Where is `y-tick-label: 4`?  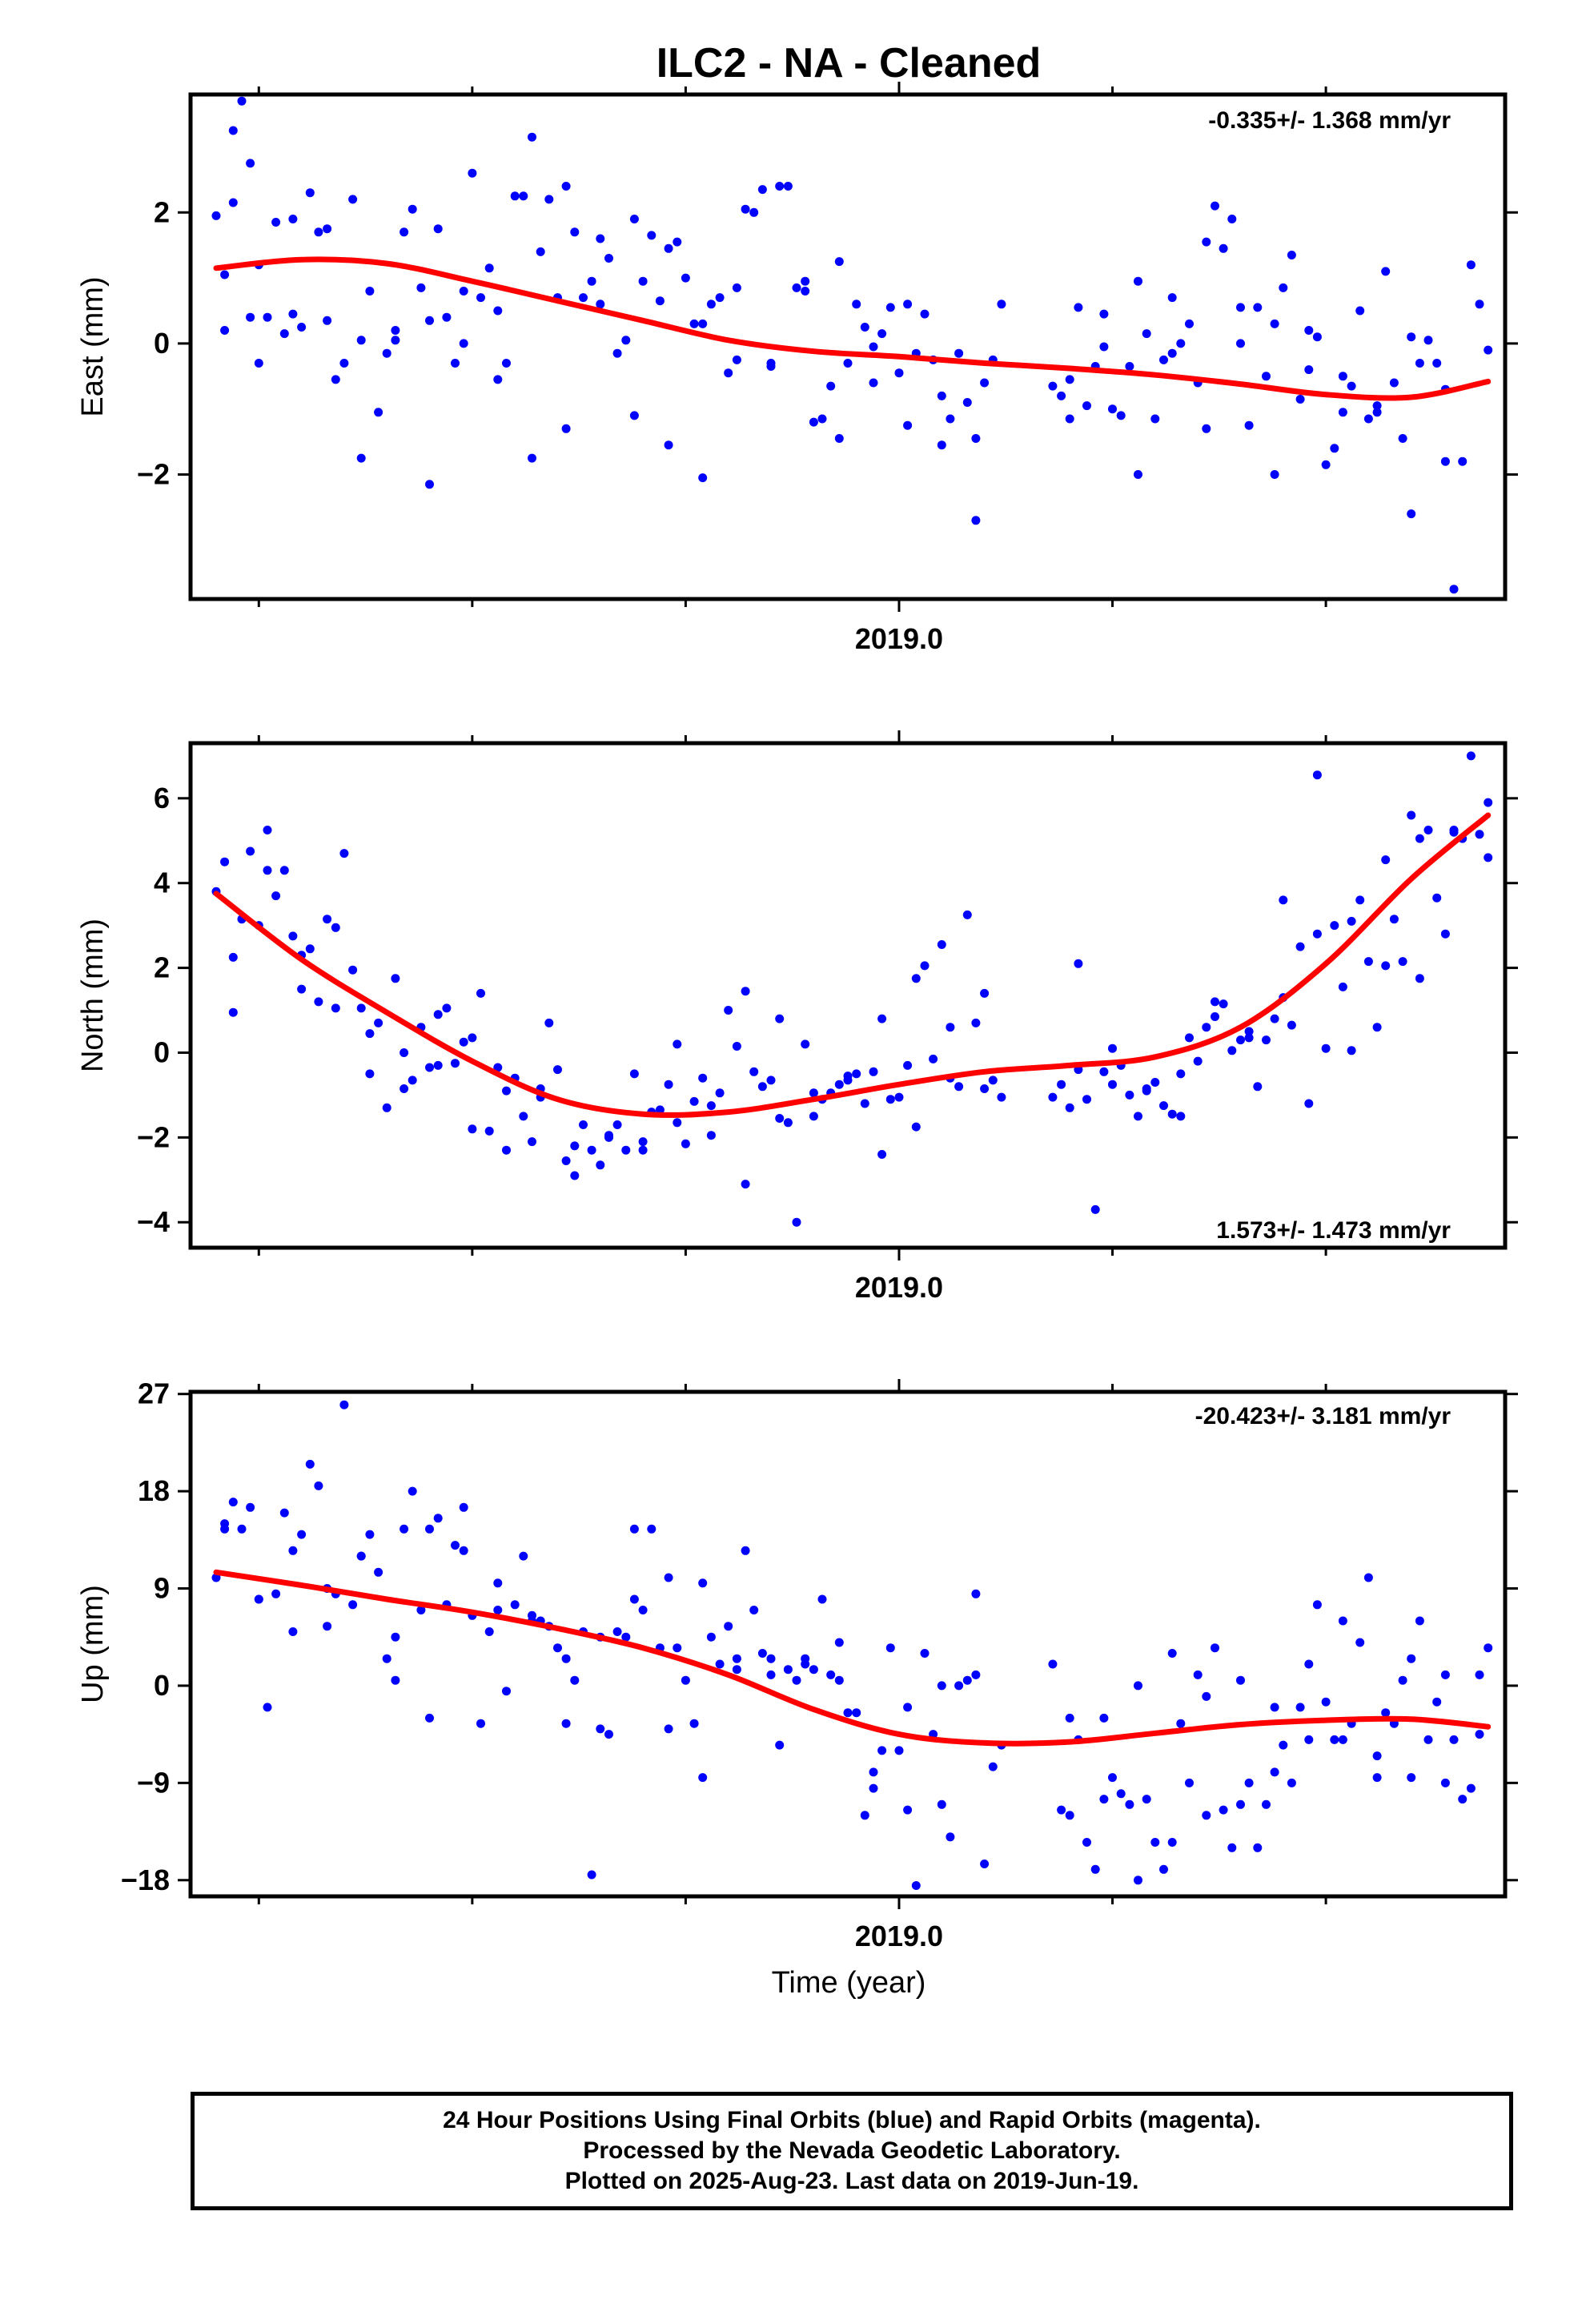
y-tick-label: 4 is located at coordinates (162, 882).